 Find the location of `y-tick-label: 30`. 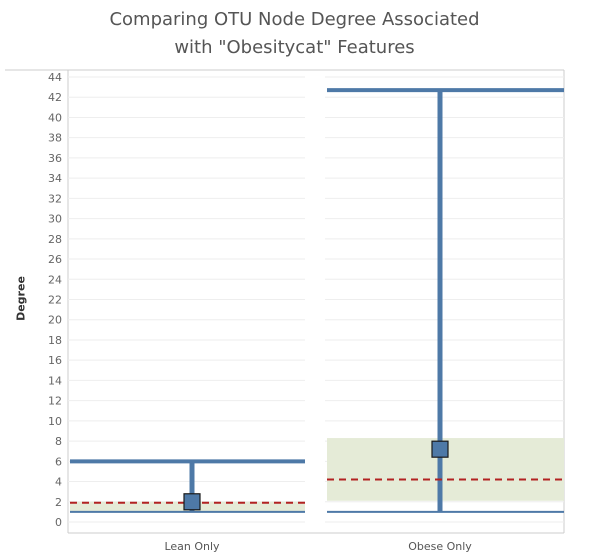

y-tick-label: 30 is located at coordinates (55, 219).